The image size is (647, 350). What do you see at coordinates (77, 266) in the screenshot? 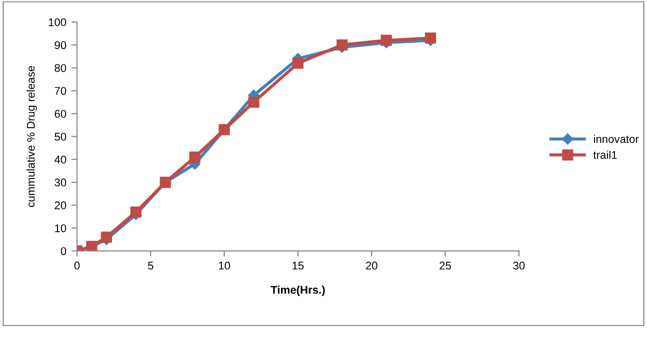
I see `x-tick-label: 0` at bounding box center [77, 266].